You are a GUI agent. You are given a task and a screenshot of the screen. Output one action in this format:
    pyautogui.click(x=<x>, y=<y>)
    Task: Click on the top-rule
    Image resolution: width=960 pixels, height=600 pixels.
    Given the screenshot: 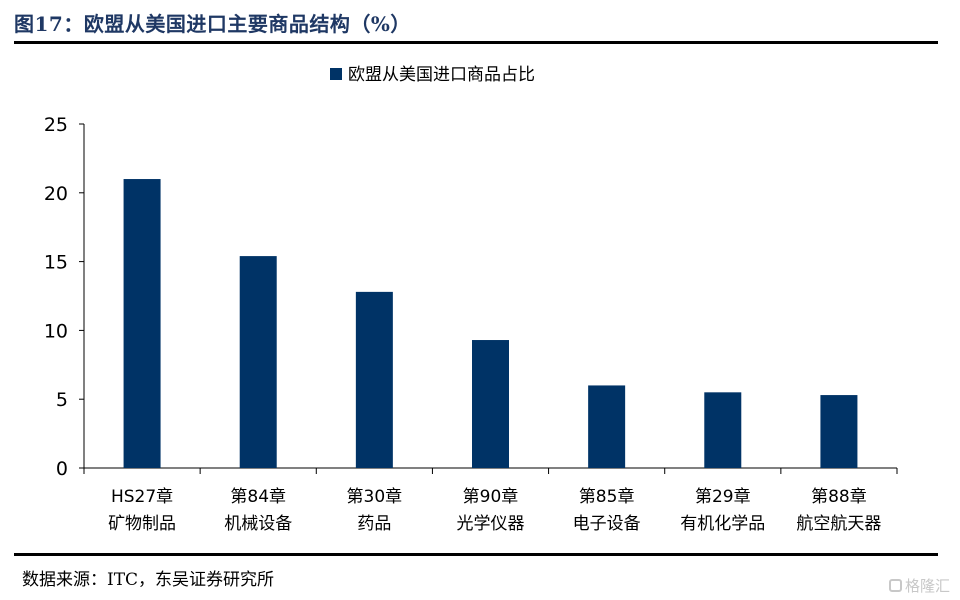 What is the action you would take?
    pyautogui.click(x=476, y=42)
    